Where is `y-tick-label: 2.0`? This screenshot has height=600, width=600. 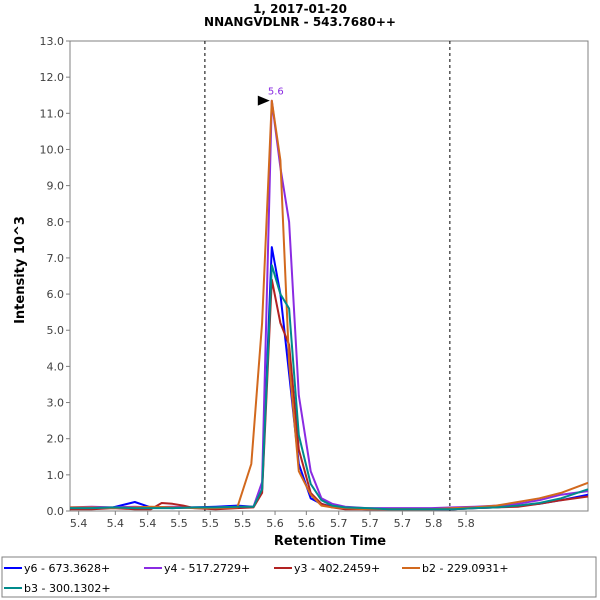 y-tick-label: 2.0 is located at coordinates (56, 439).